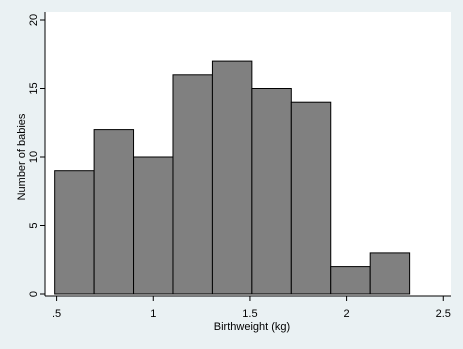 The height and width of the screenshot is (349, 463). Describe the element at coordinates (249, 314) in the screenshot. I see `x-tick-label: 1.5` at that location.